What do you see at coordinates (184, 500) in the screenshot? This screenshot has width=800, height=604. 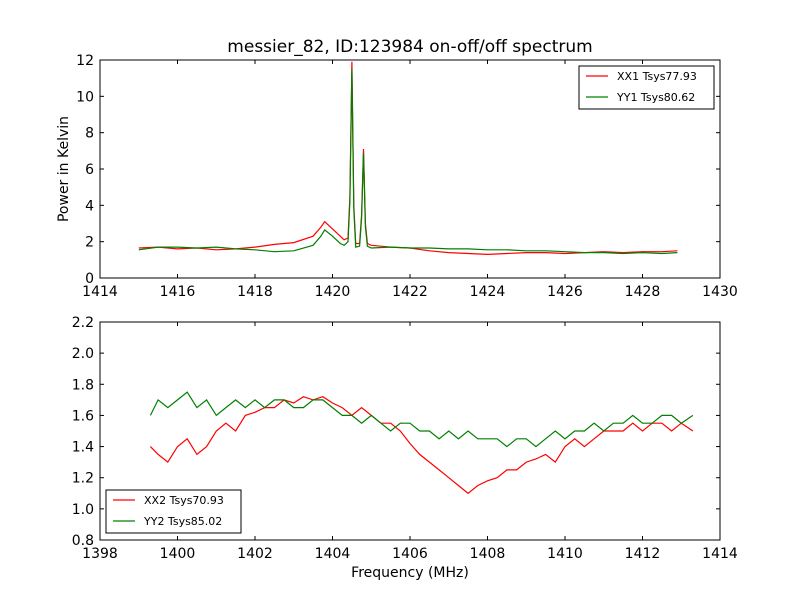 I see `legend-label-xx2: XX2 Tsys70.93` at bounding box center [184, 500].